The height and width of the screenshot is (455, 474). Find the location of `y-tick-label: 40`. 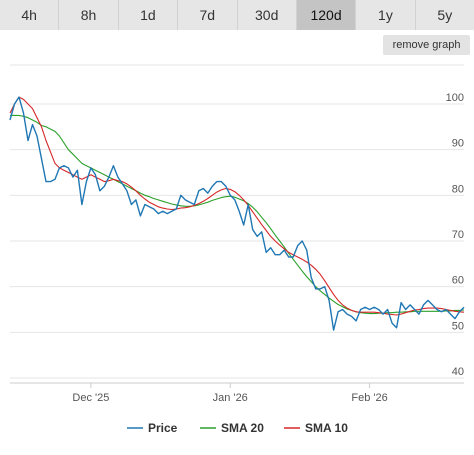

y-tick-label: 40 is located at coordinates (458, 372).